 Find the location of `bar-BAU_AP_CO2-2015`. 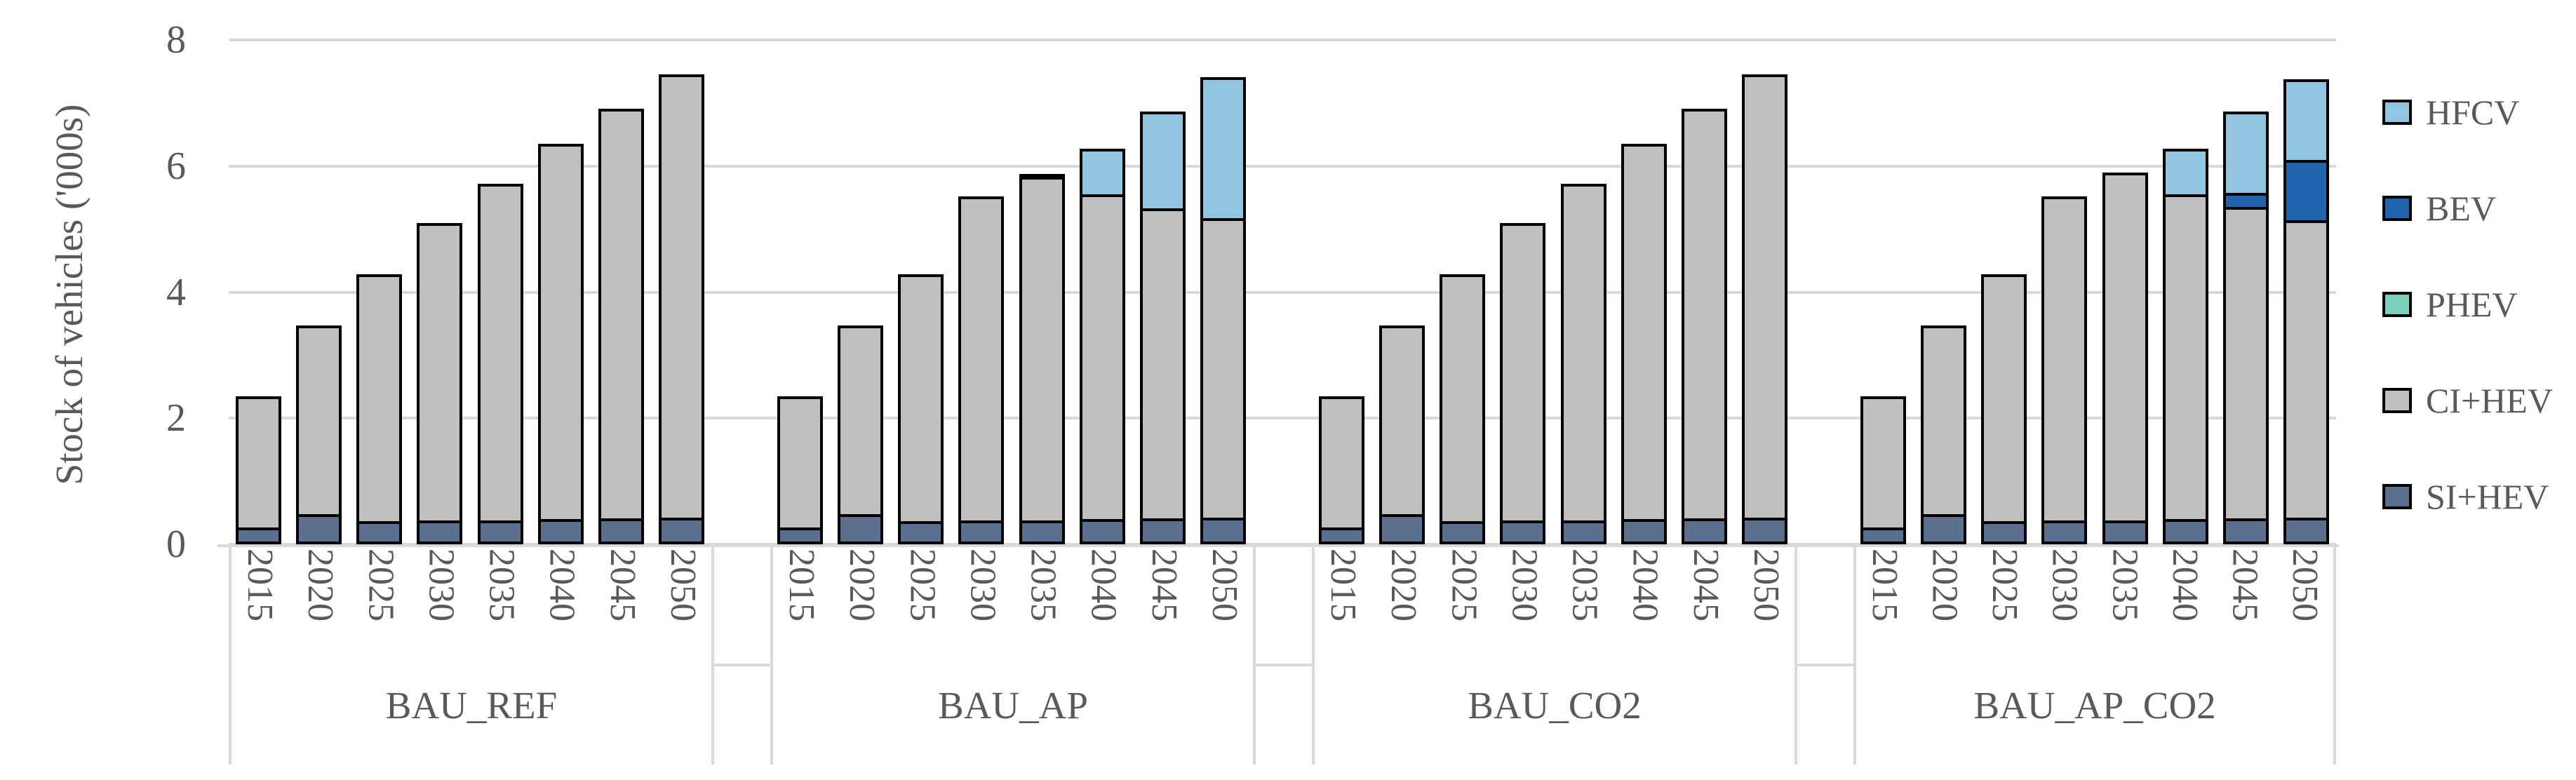

bar-BAU_AP_CO2-2015 is located at coordinates (1883, 470).